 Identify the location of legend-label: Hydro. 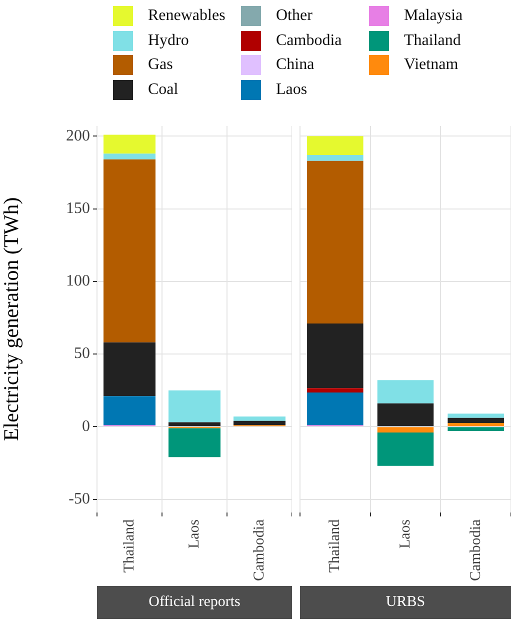
(168, 41).